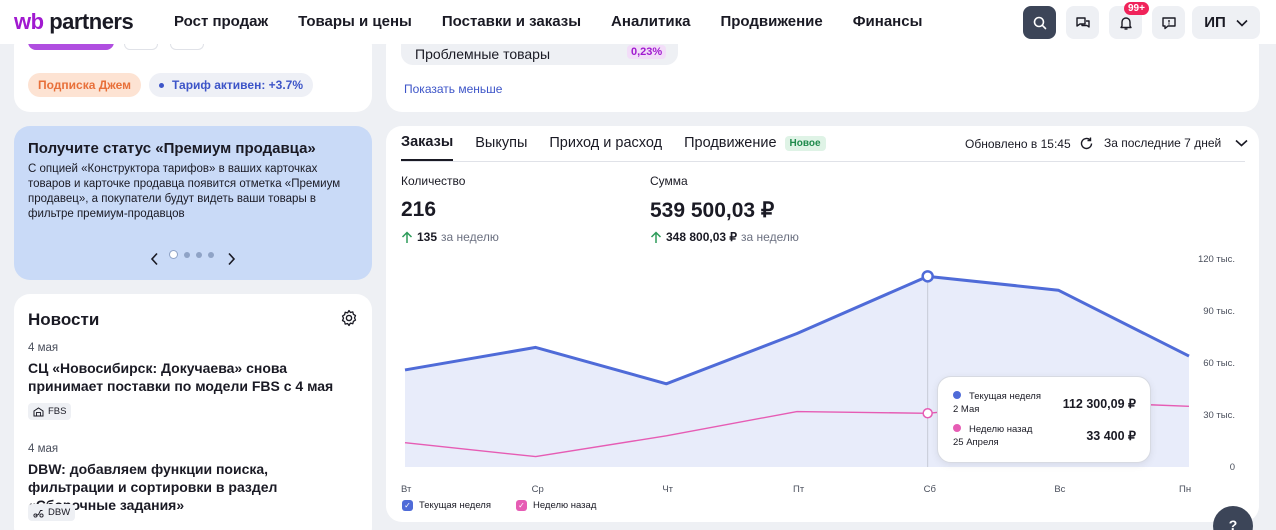  I want to click on tooltip-current-name: Текущая неделя, so click(1005, 396).